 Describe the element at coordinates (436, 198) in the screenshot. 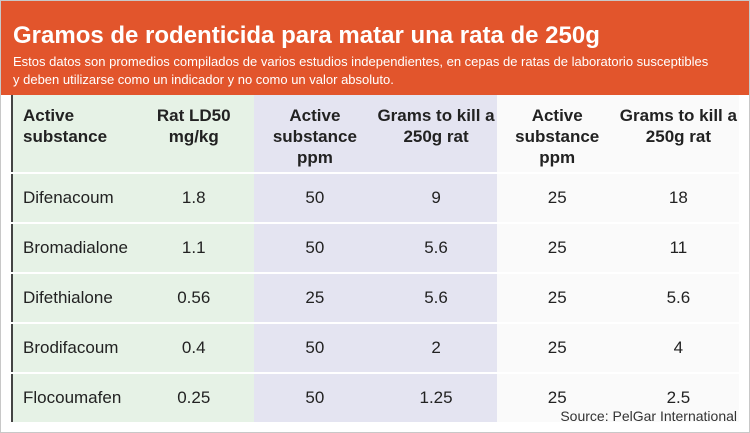

I see `table-cell: 9` at that location.